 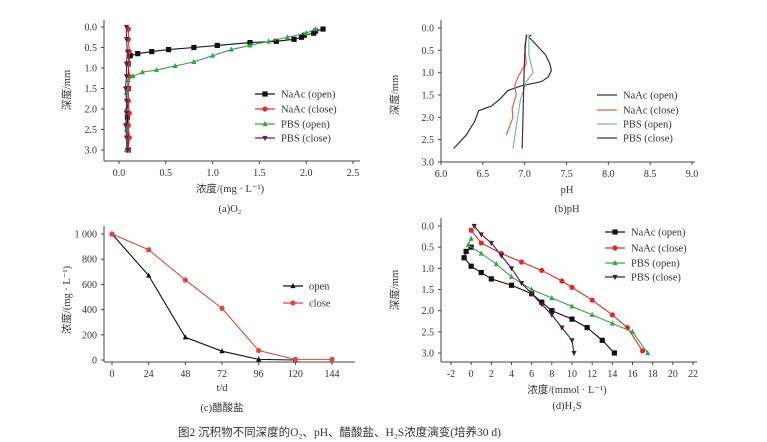 I want to click on x-tick-label: 0.5, so click(x=166, y=173).